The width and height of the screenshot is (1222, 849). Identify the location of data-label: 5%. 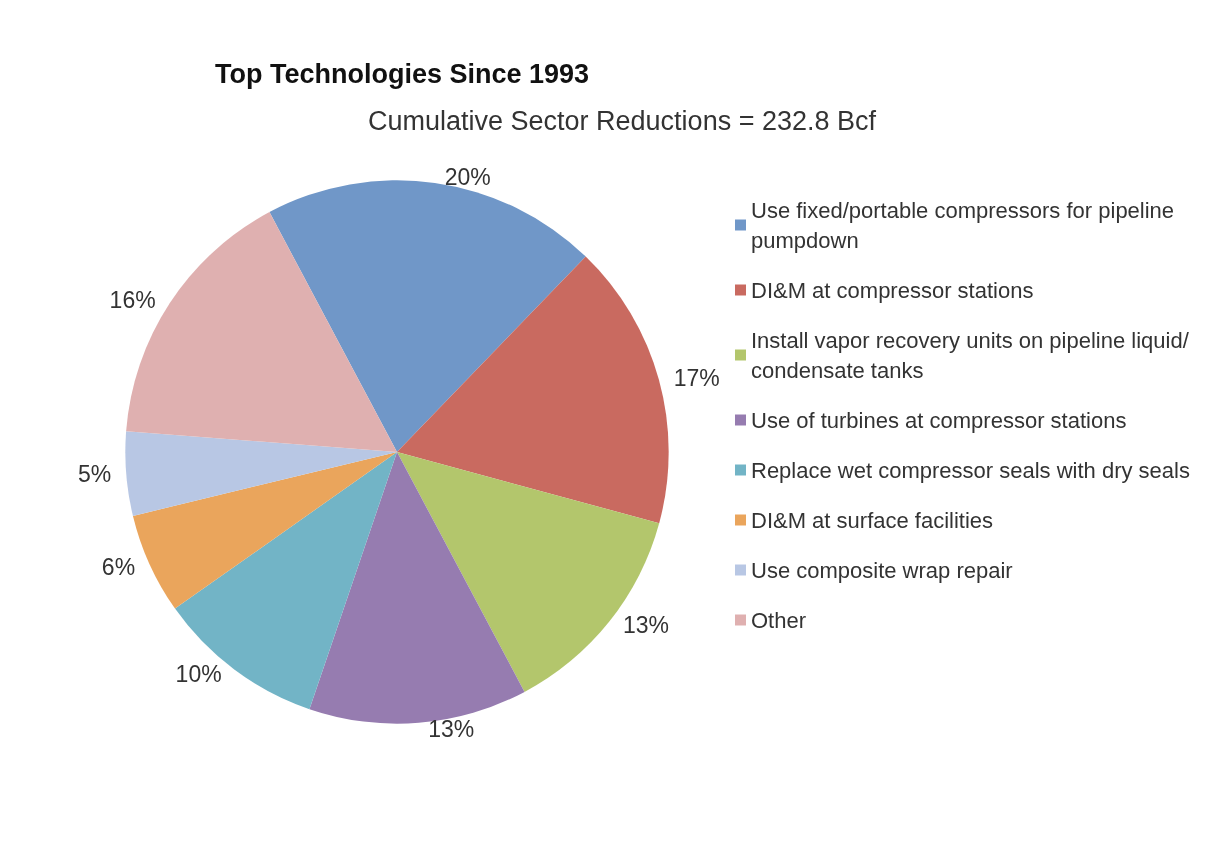
(94, 474).